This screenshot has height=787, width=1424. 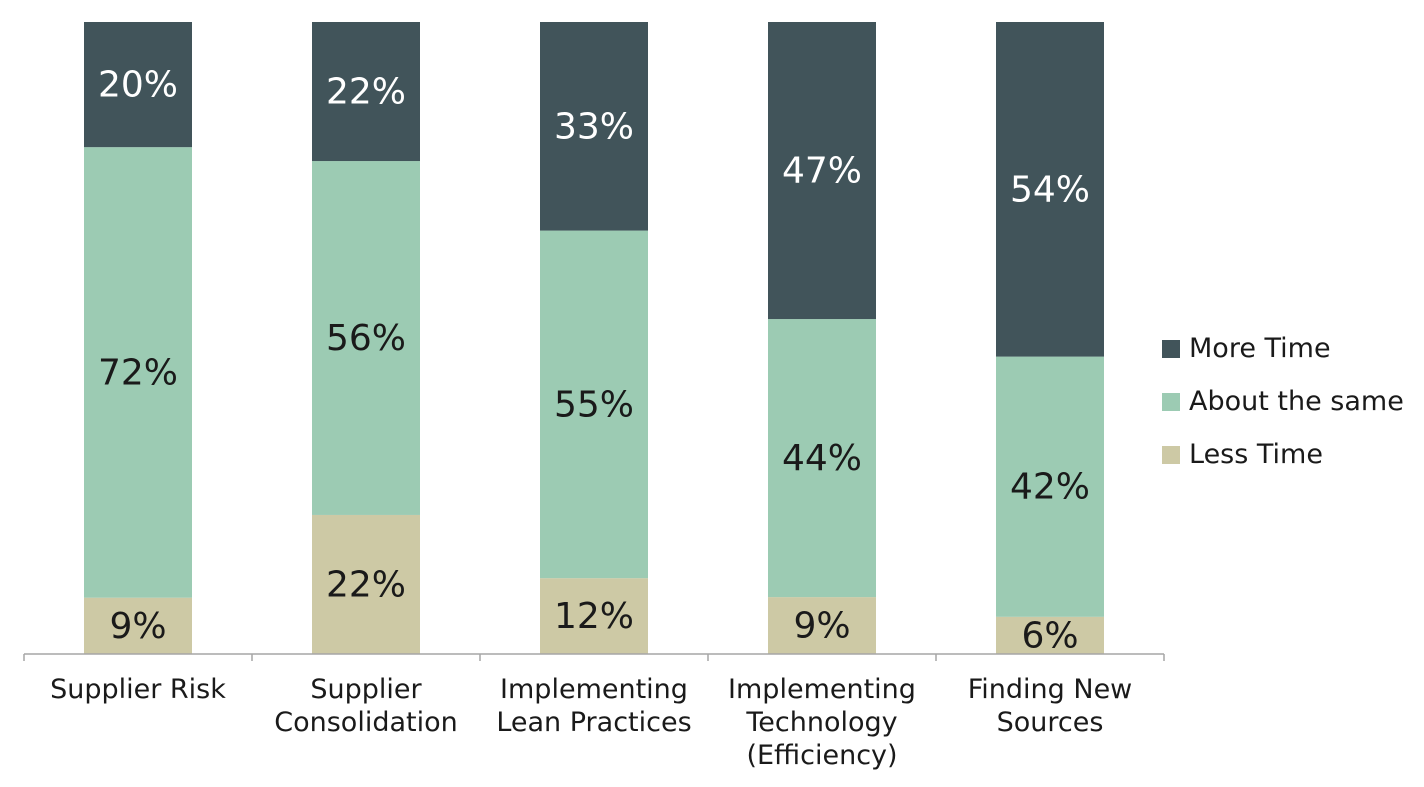 I want to click on category-label-line: Consolidation, so click(x=365, y=722).